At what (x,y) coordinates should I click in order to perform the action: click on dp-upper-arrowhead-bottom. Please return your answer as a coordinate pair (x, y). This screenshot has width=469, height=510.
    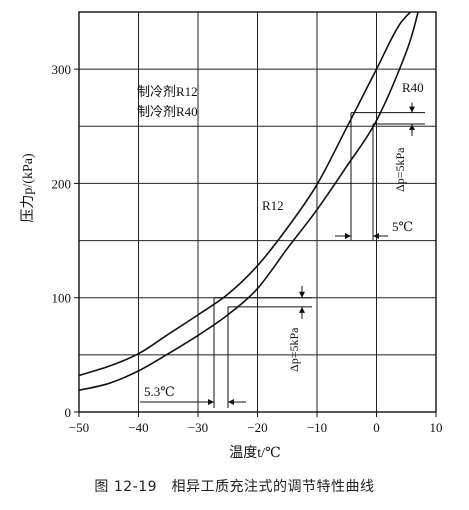
    Looking at the image, I should click on (412, 127).